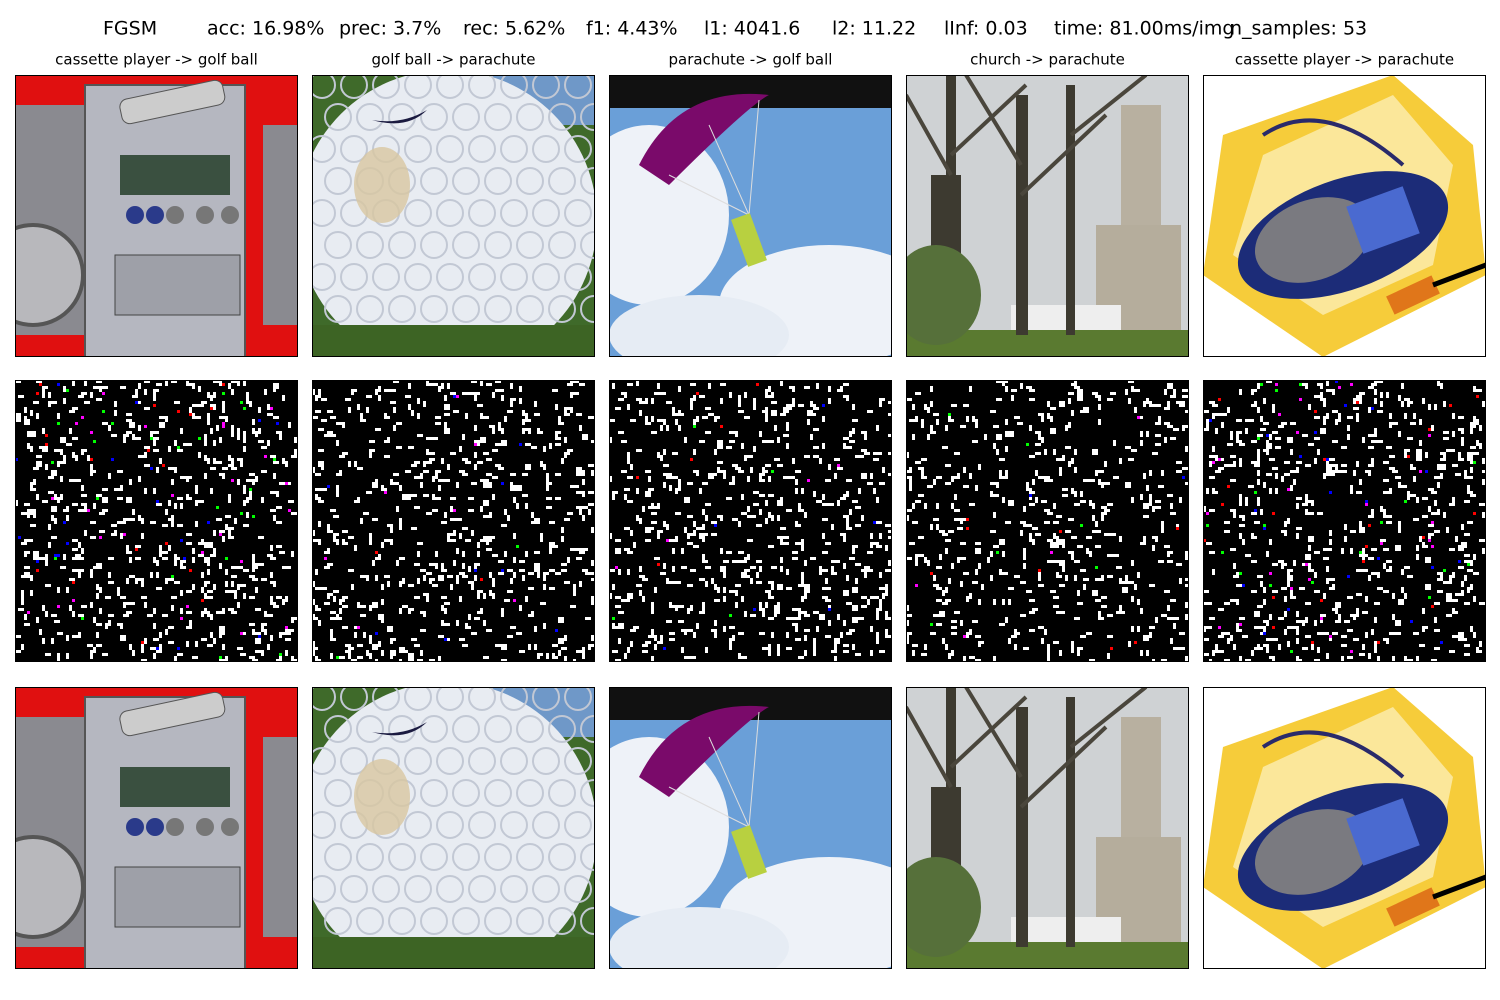  What do you see at coordinates (669, 827) in the screenshot?
I see `cloud` at bounding box center [669, 827].